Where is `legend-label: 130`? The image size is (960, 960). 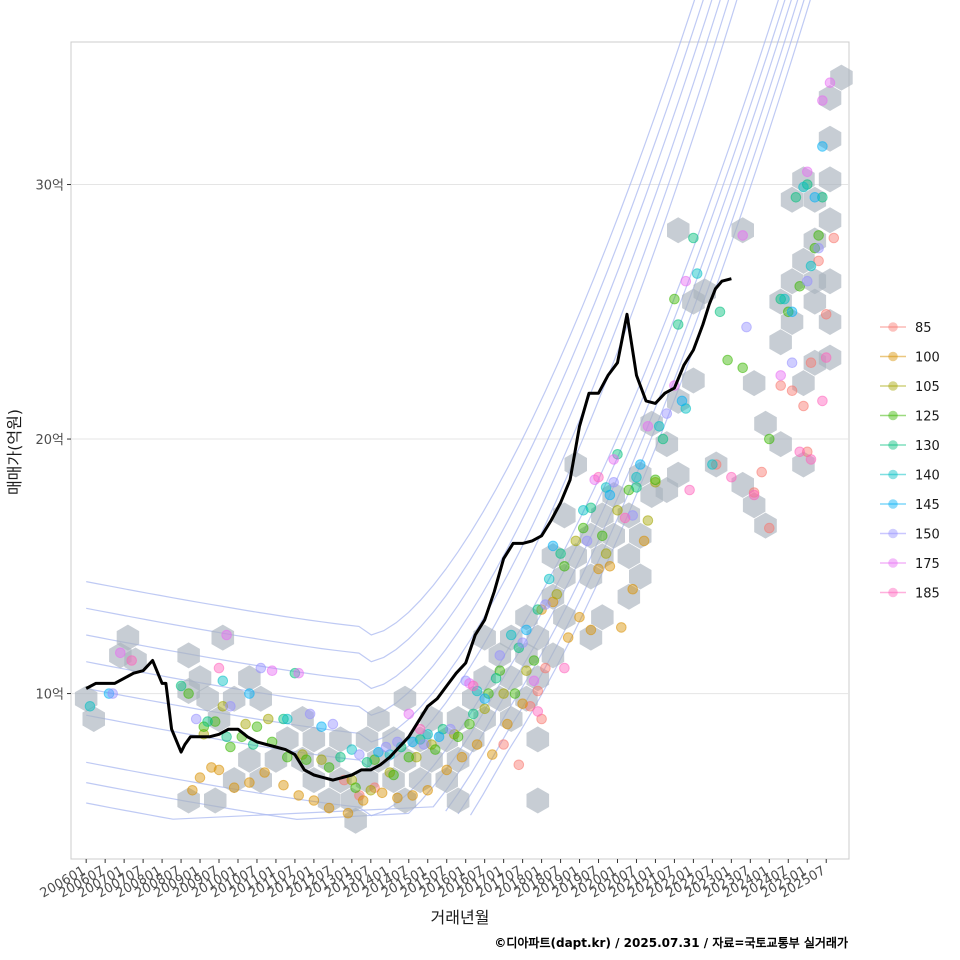
legend-label: 130 is located at coordinates (927, 446).